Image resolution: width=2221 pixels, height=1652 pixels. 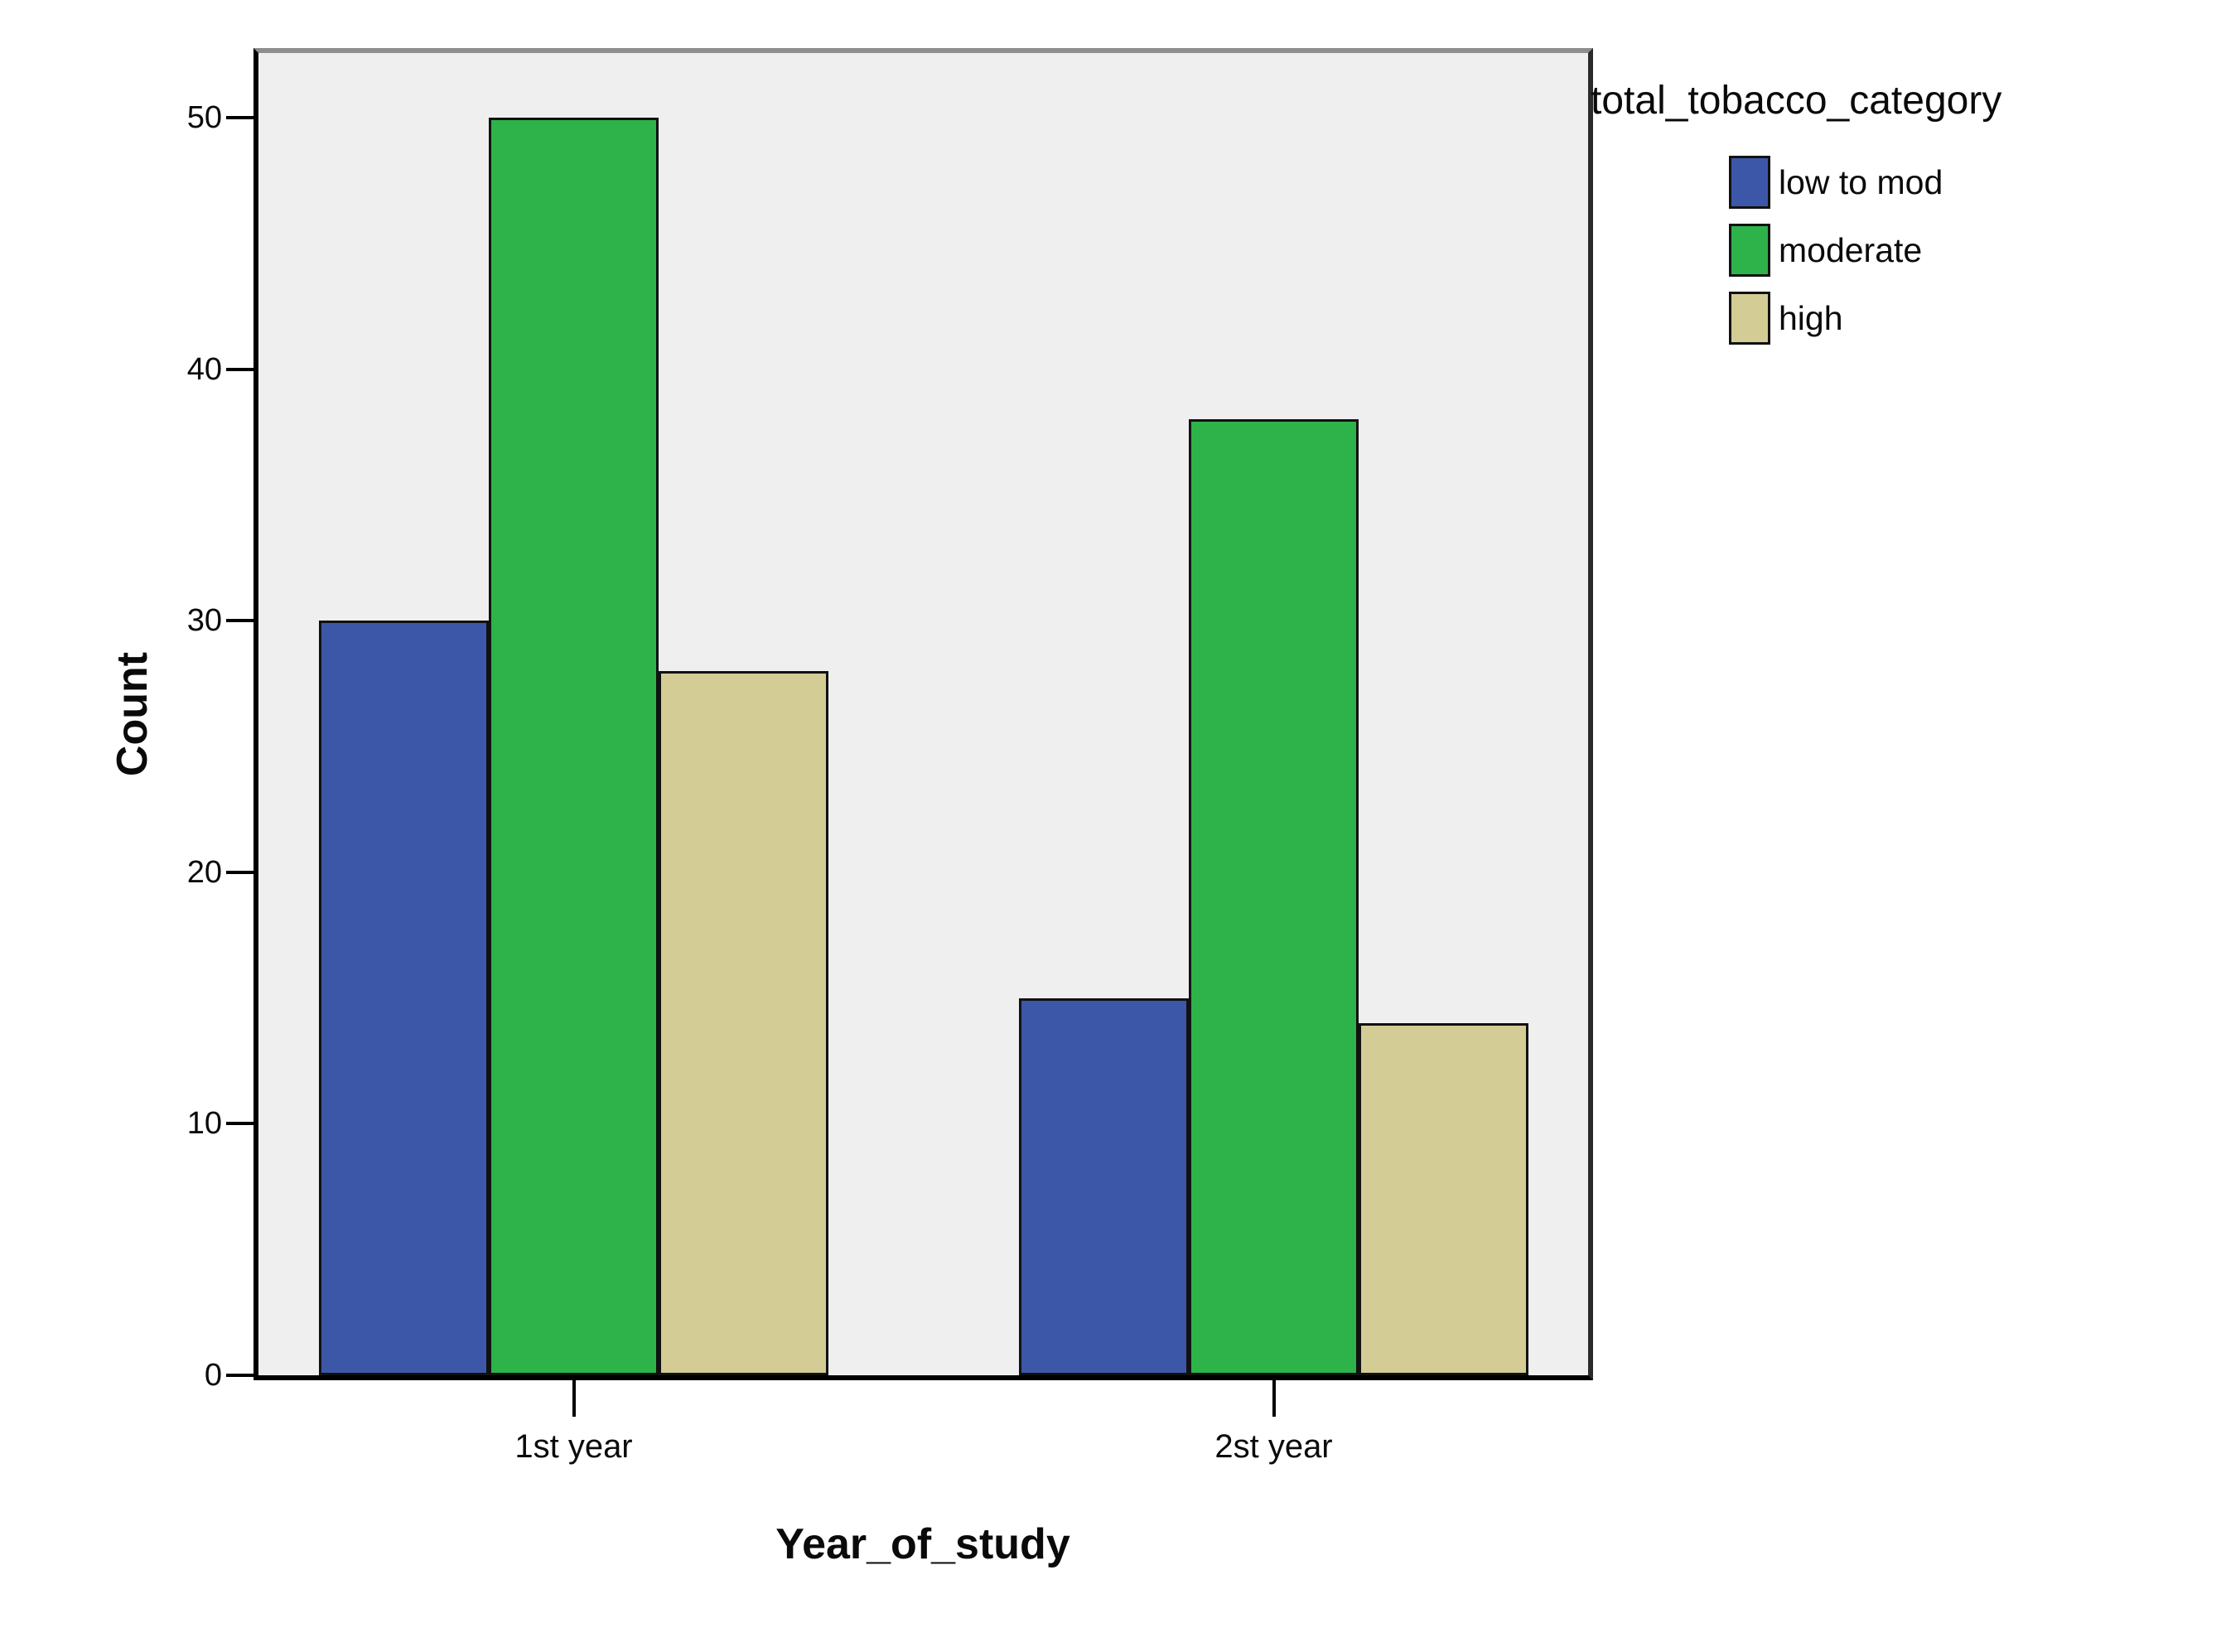 What do you see at coordinates (1851, 250) in the screenshot?
I see `legend-label: moderate` at bounding box center [1851, 250].